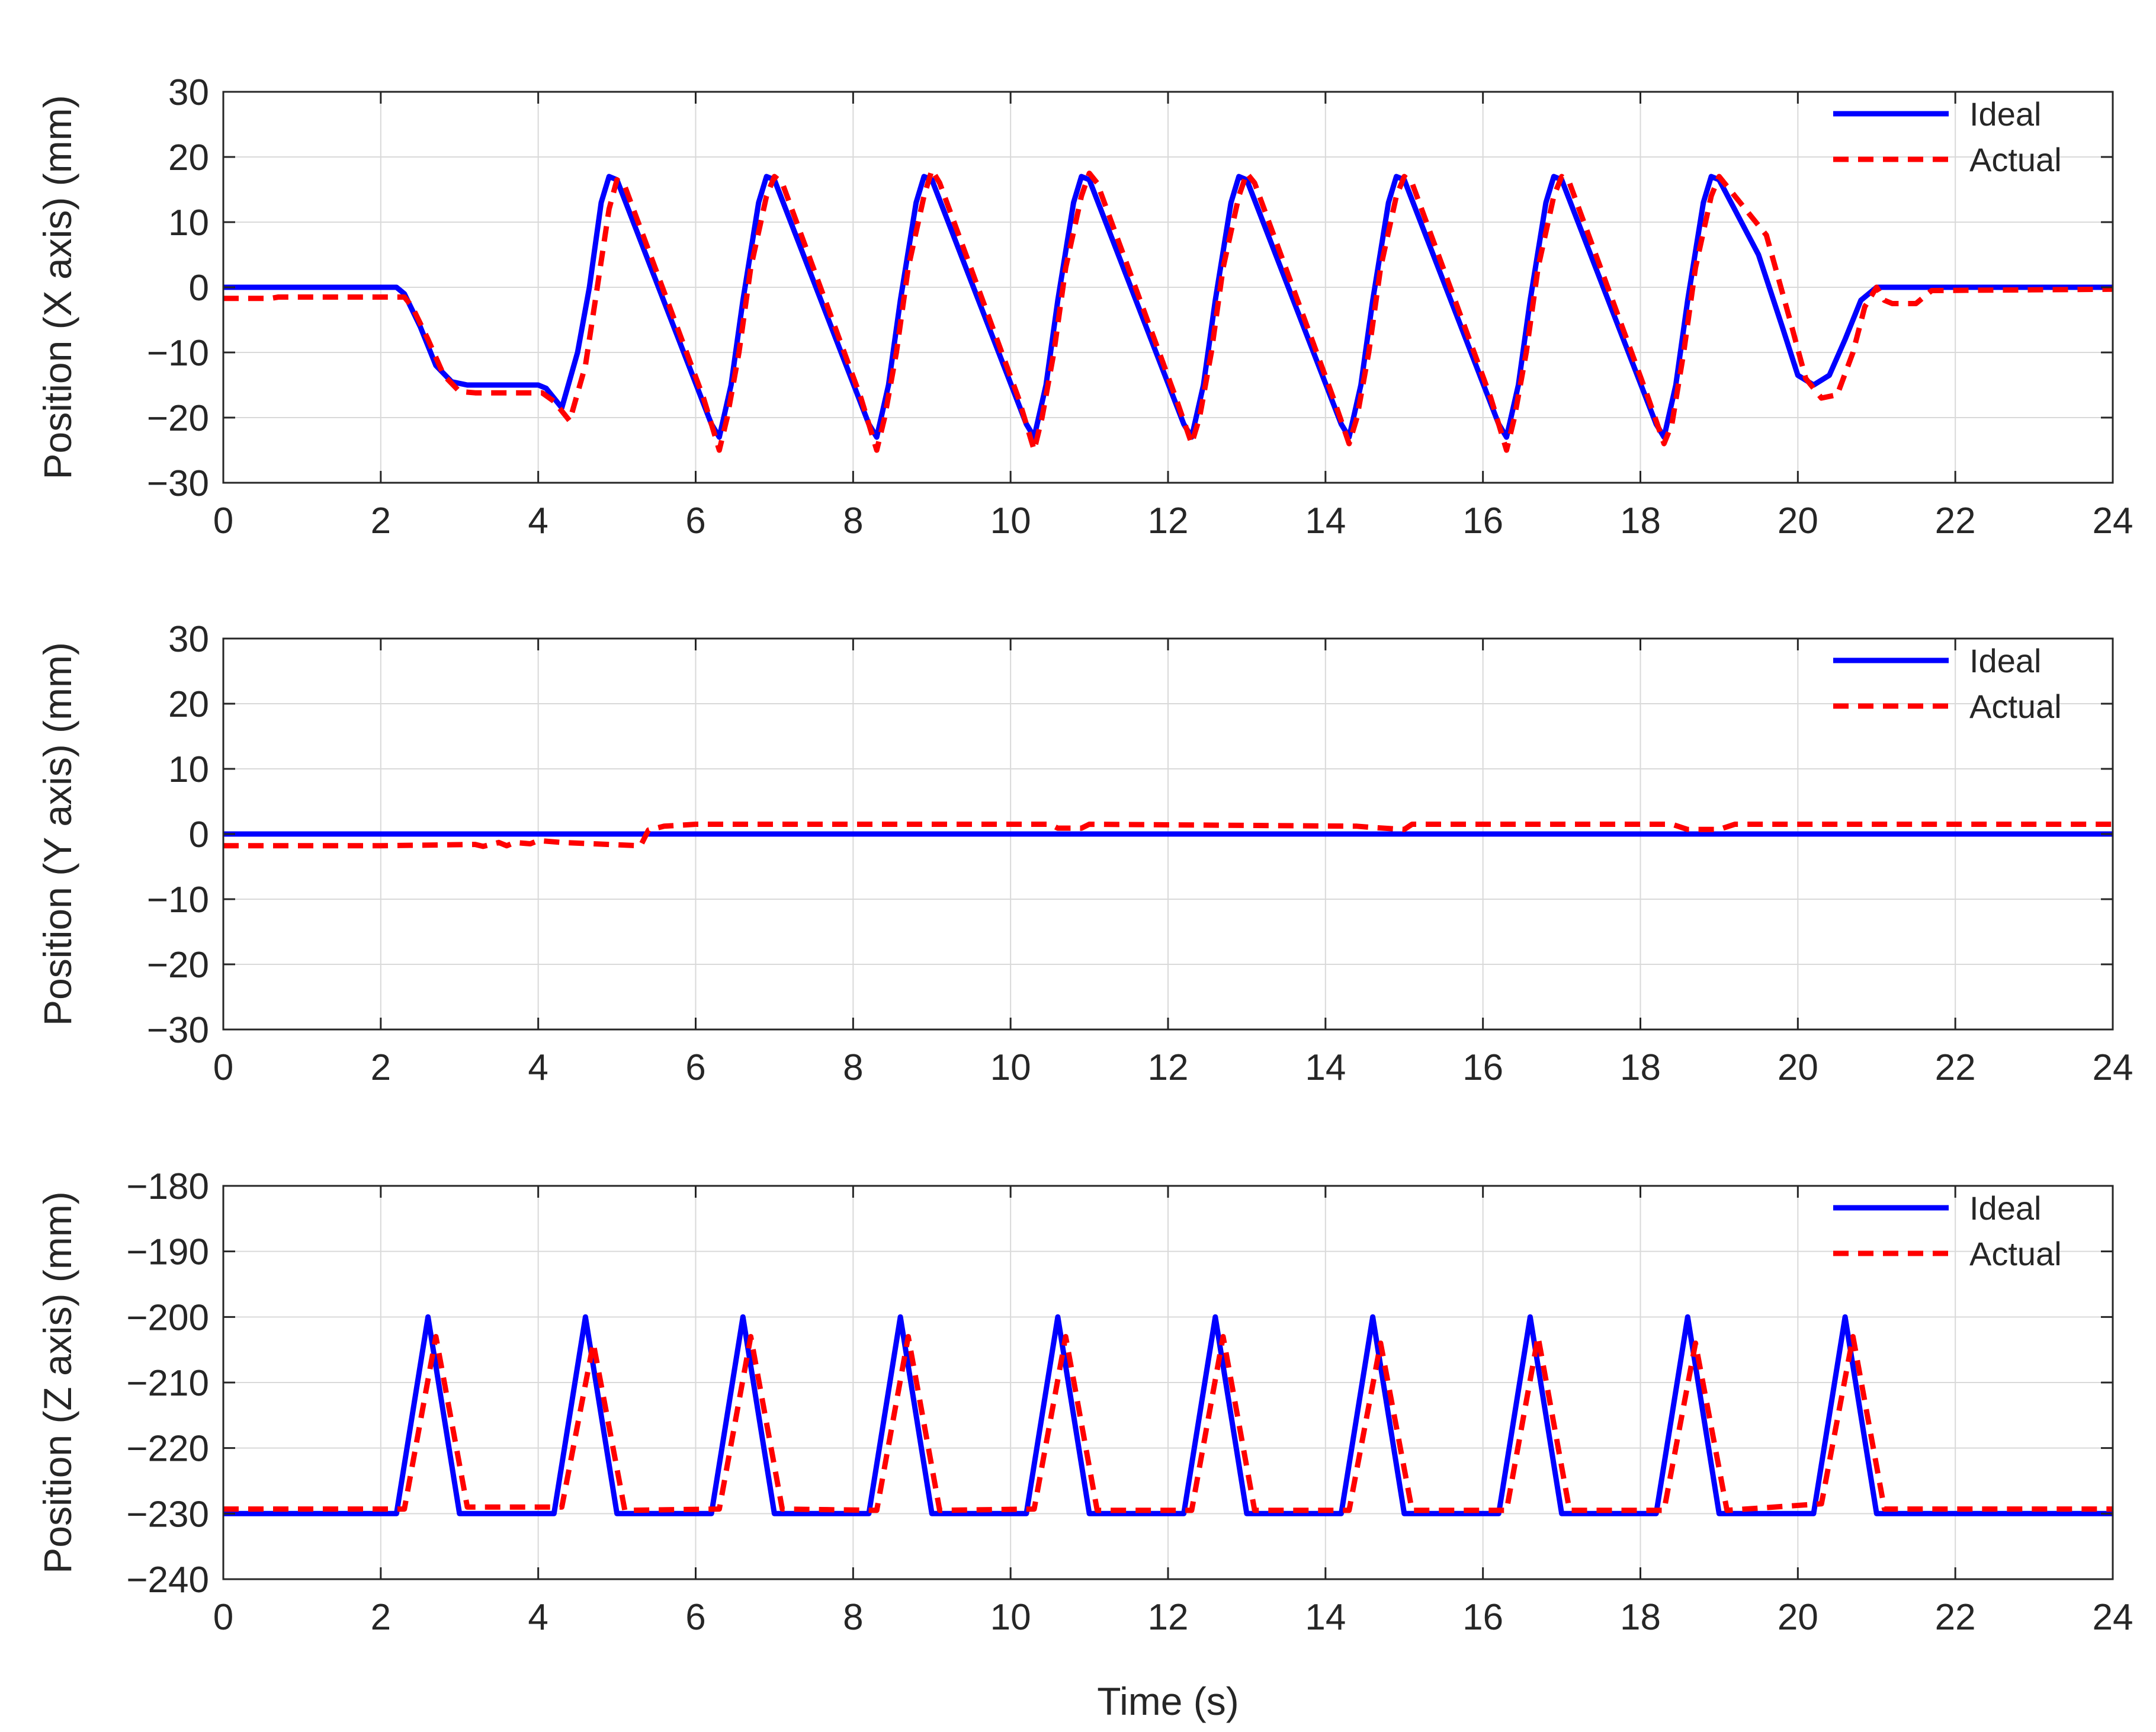 This screenshot has width=2156, height=1732. What do you see at coordinates (381, 1067) in the screenshot?
I see `y-xtick-label: 2` at bounding box center [381, 1067].